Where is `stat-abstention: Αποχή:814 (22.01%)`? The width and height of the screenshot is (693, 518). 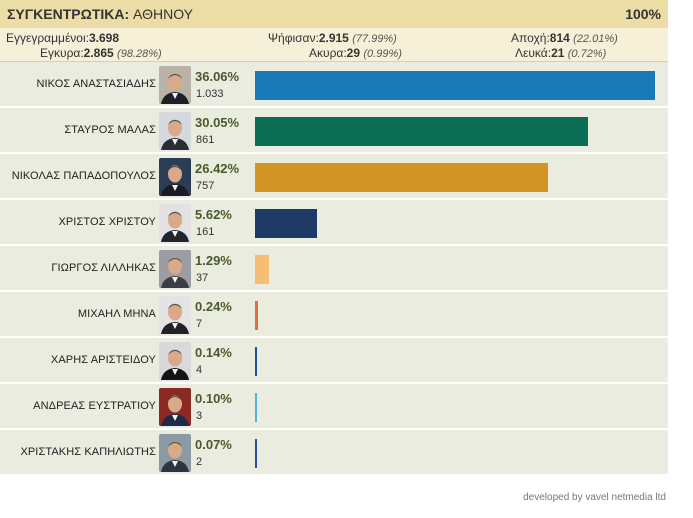
stat-abstention: Αποχή:814 (22.01%) is located at coordinates (564, 38).